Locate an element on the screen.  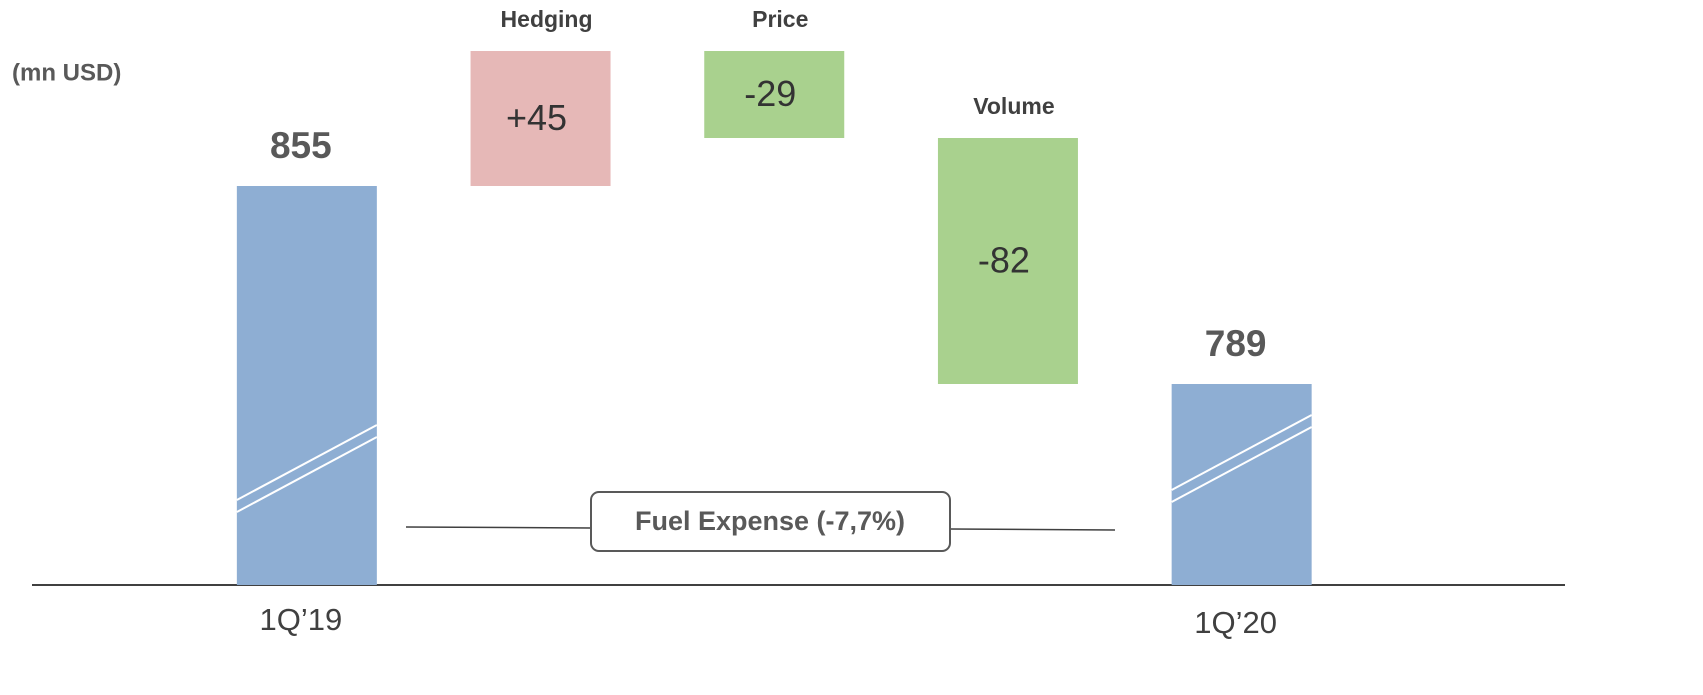
category-label: Hedging is located at coordinates (547, 19).